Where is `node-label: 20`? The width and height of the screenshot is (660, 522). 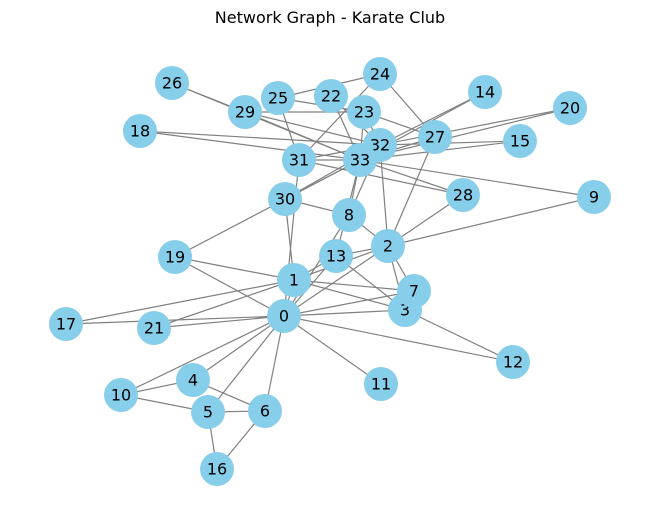 node-label: 20 is located at coordinates (570, 108).